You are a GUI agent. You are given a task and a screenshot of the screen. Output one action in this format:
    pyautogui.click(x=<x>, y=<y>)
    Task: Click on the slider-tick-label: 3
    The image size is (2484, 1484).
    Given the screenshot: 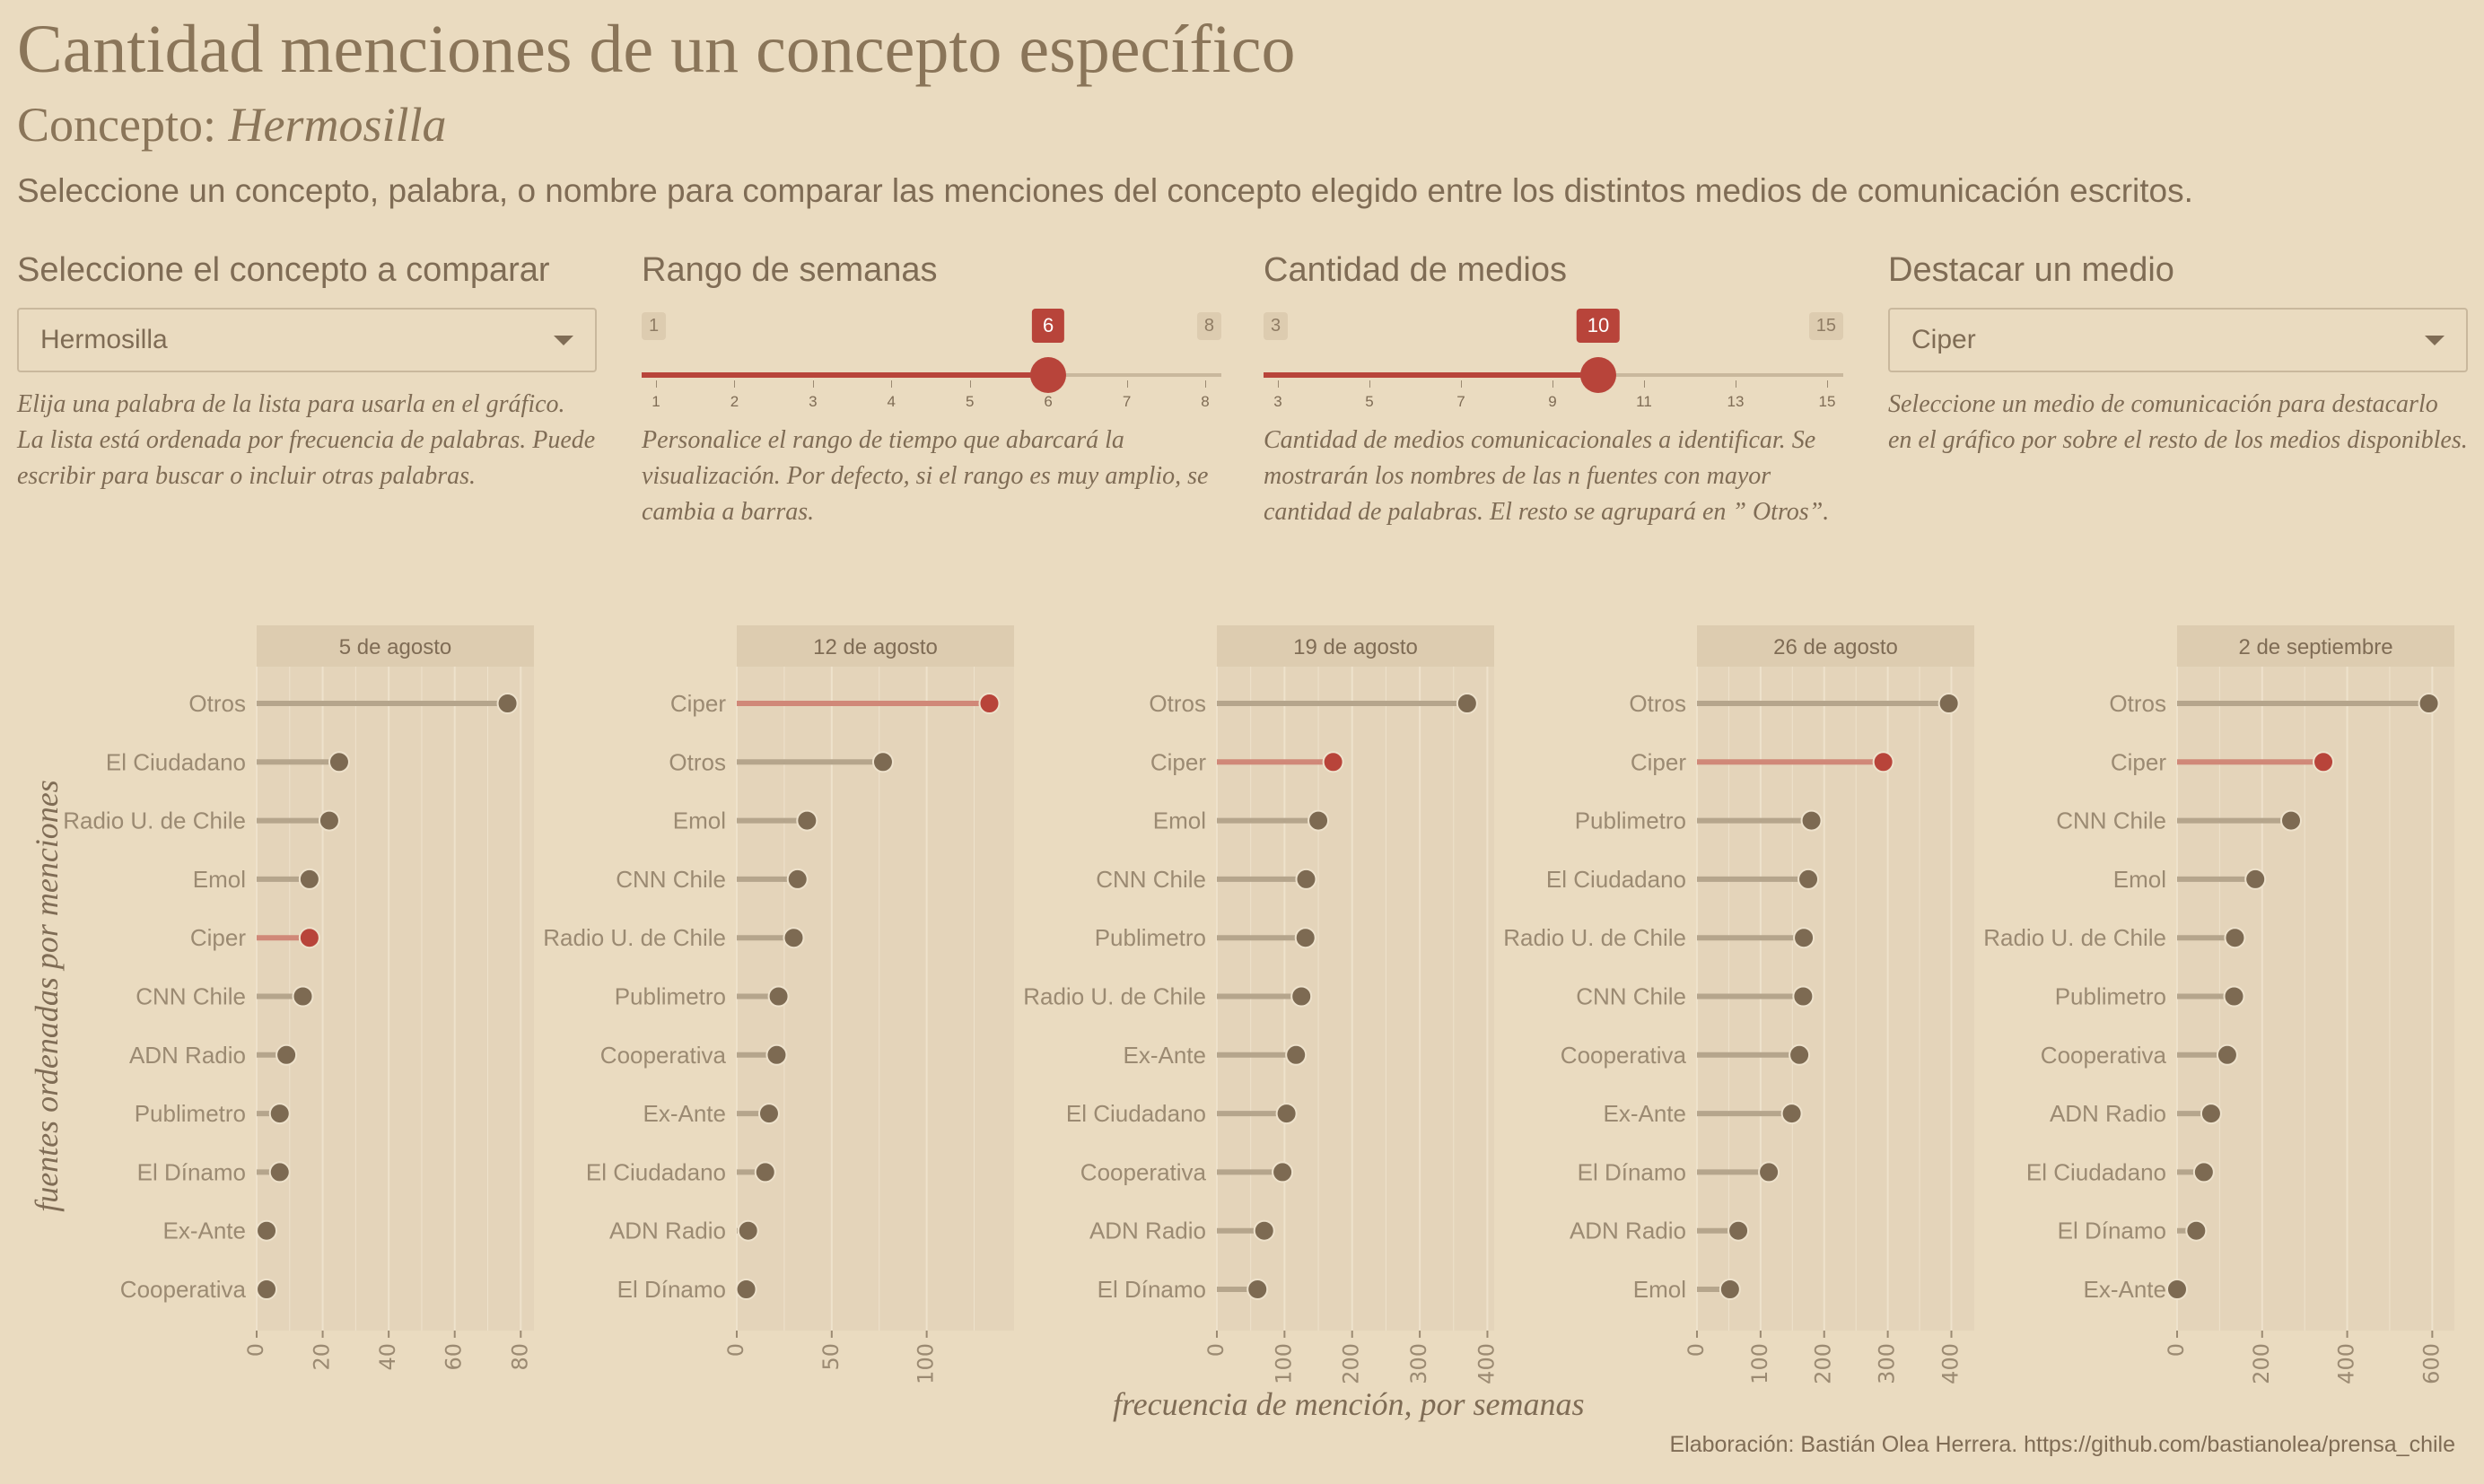 What is the action you would take?
    pyautogui.click(x=813, y=401)
    